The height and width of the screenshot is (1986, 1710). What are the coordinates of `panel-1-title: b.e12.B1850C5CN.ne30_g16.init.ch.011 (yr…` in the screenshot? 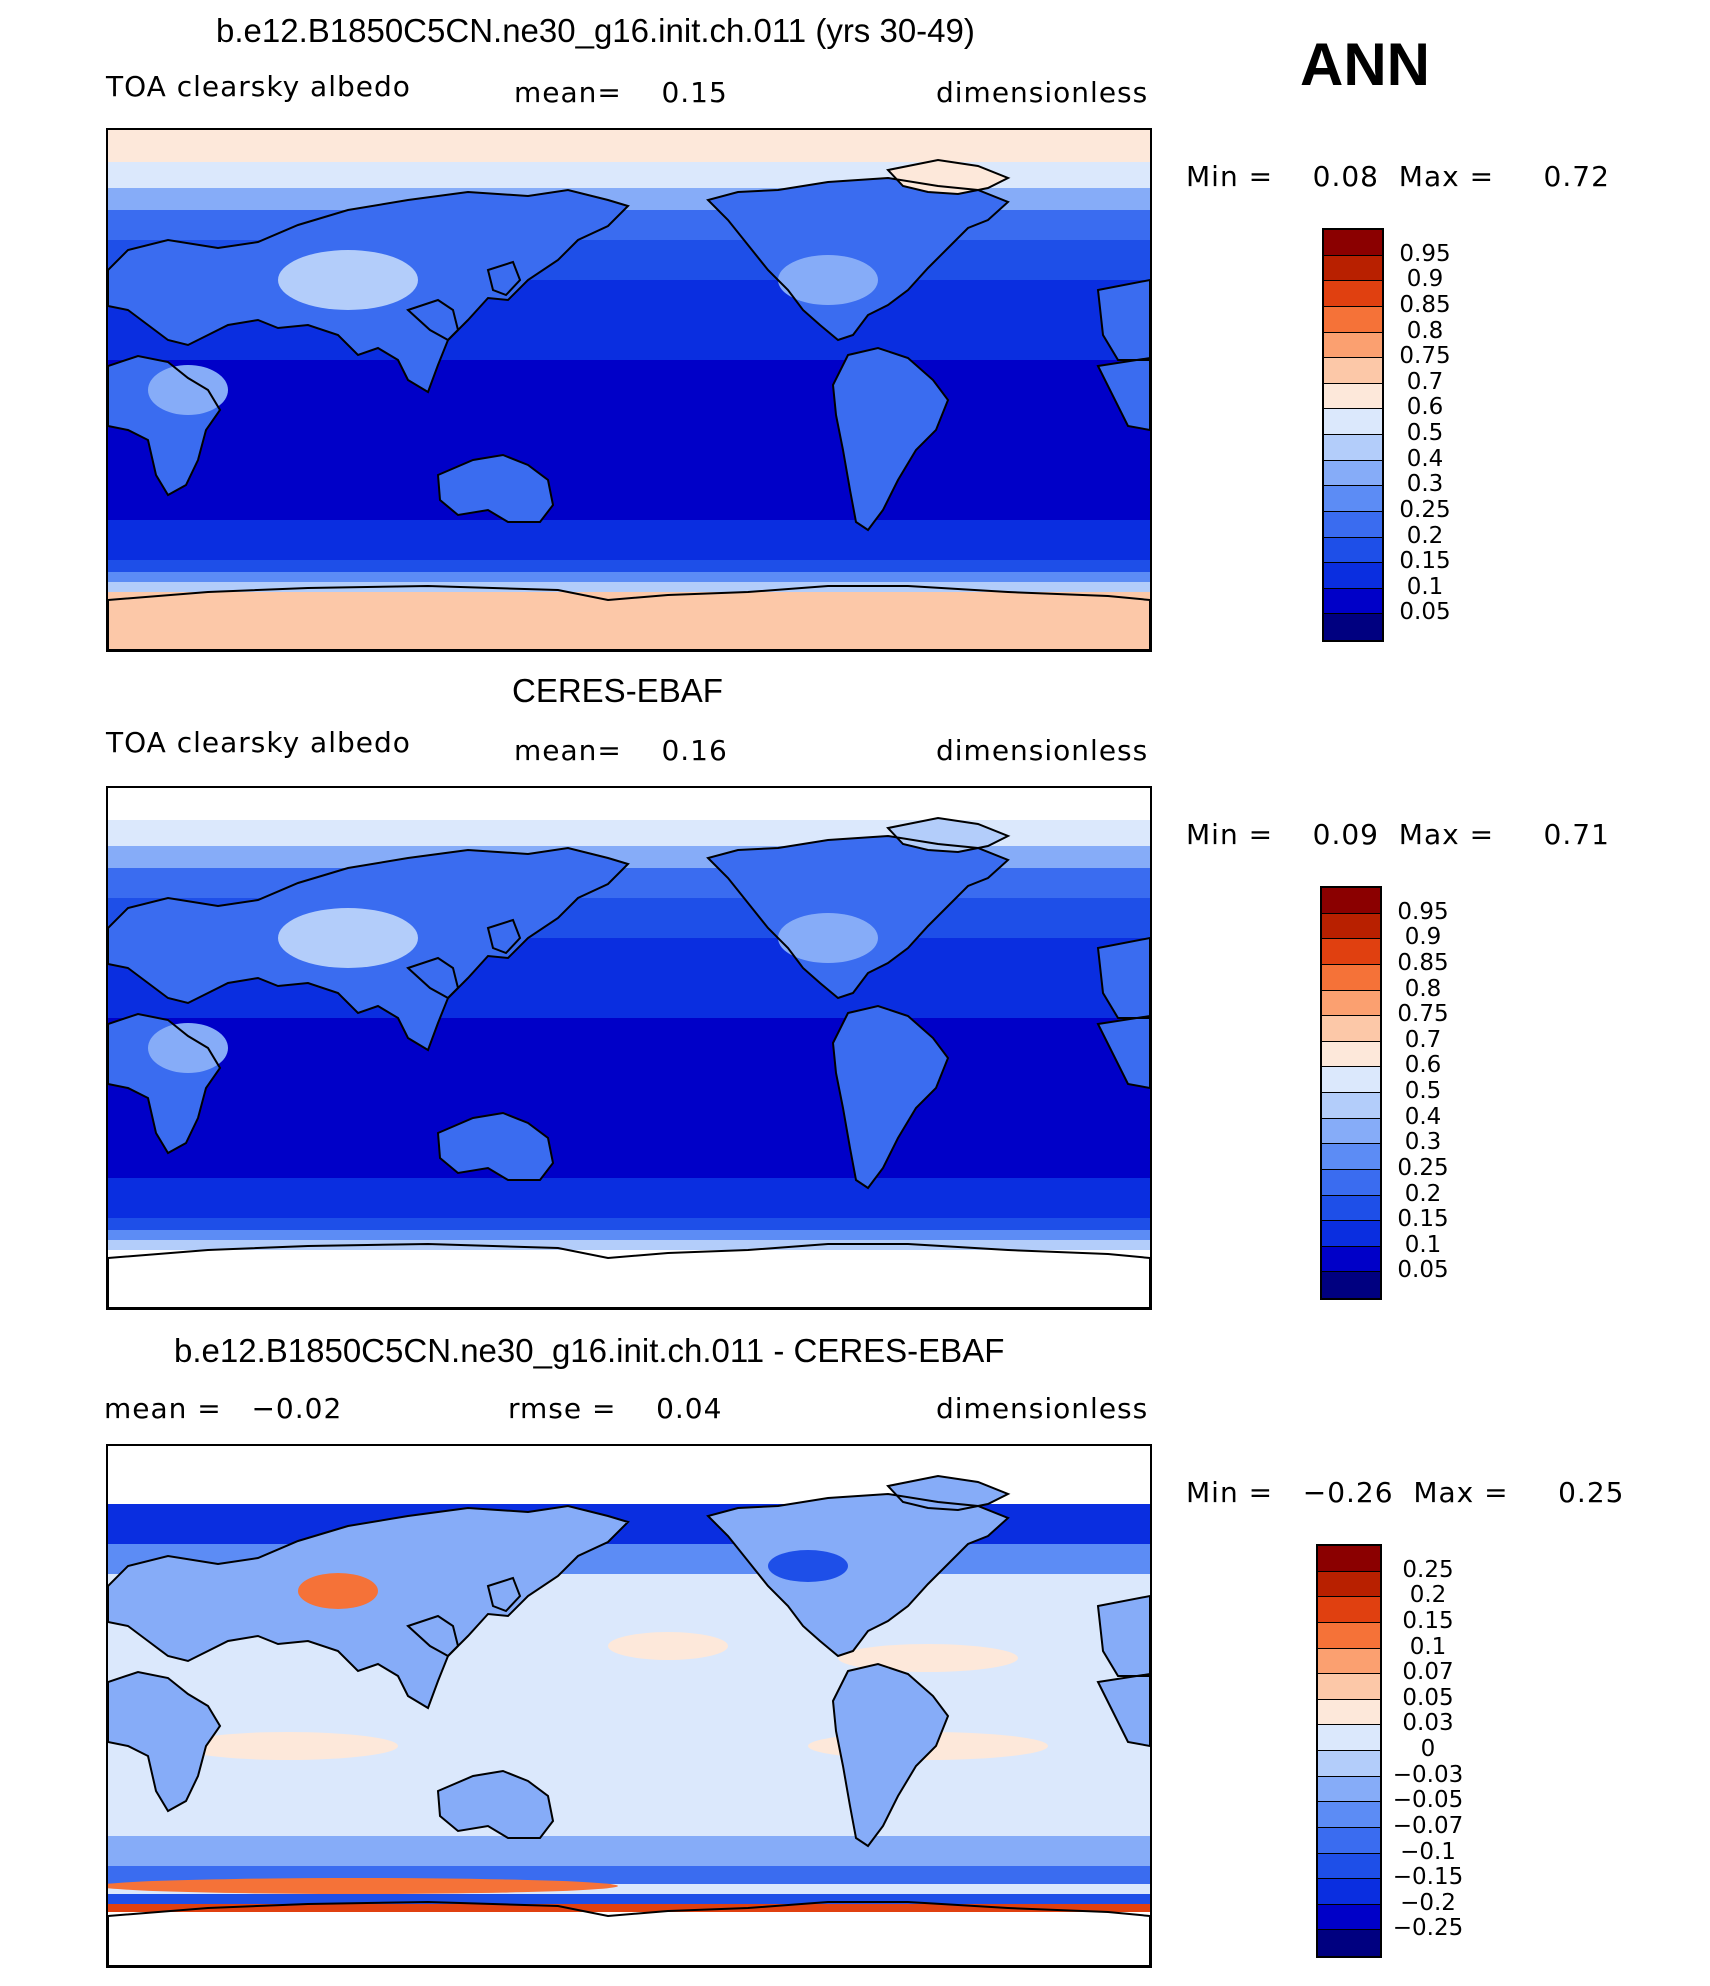 It's located at (595, 30).